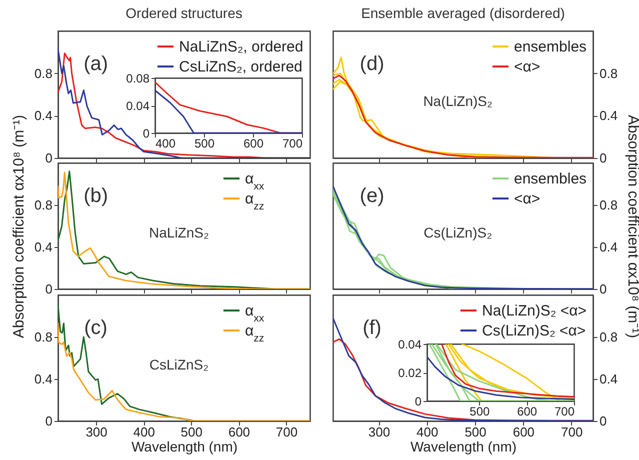 The width and height of the screenshot is (639, 460). Describe the element at coordinates (372, 195) in the screenshot. I see `annotation: (e)` at that location.